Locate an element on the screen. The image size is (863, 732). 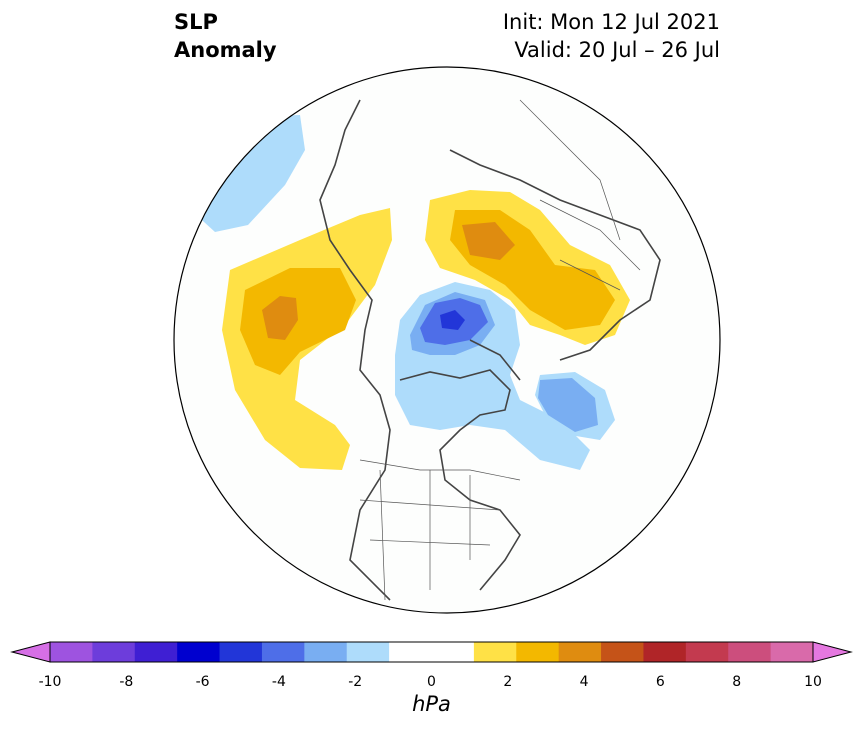
title-line-2: Anomaly is located at coordinates (225, 50).